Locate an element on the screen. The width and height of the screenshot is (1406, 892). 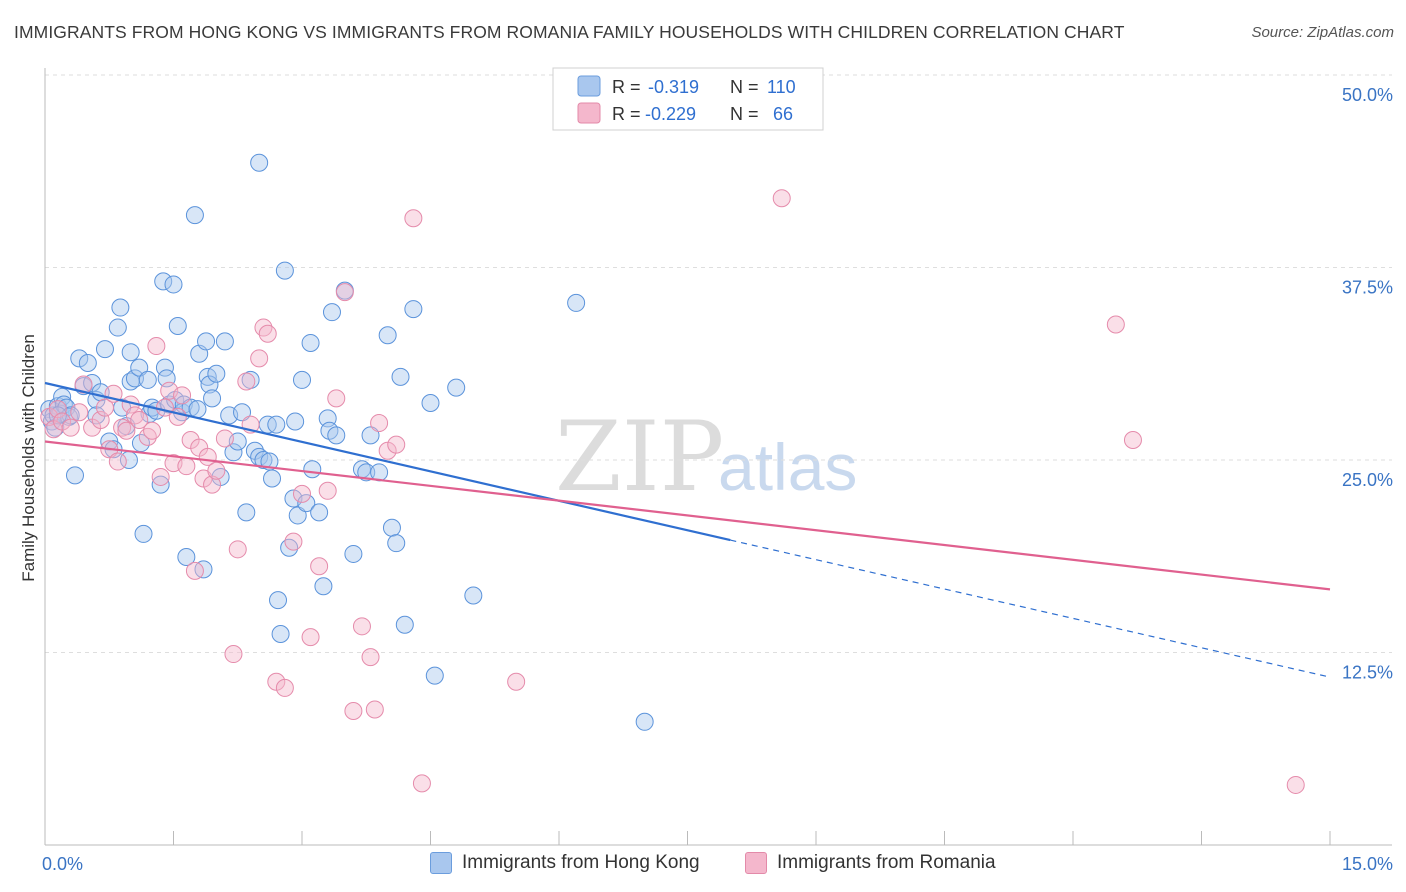
y-tick-label: 37.5% is located at coordinates (1367, 288).